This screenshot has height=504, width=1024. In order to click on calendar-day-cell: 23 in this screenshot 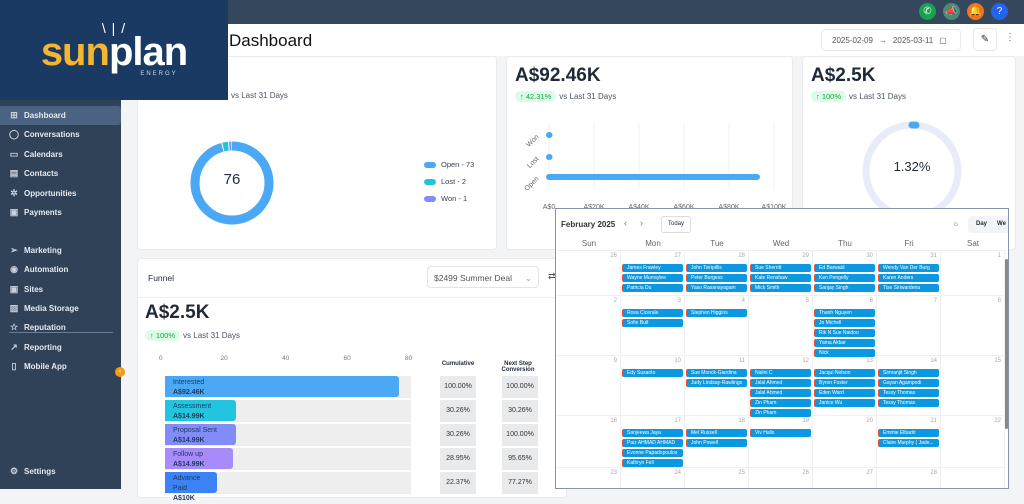, I will do `click(589, 478)`.